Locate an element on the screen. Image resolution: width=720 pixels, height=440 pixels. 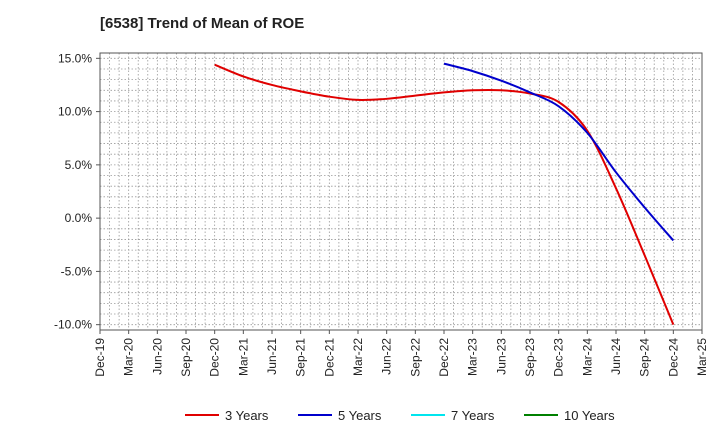
x-tick-label: Dec-24 is located at coordinates (673, 357).